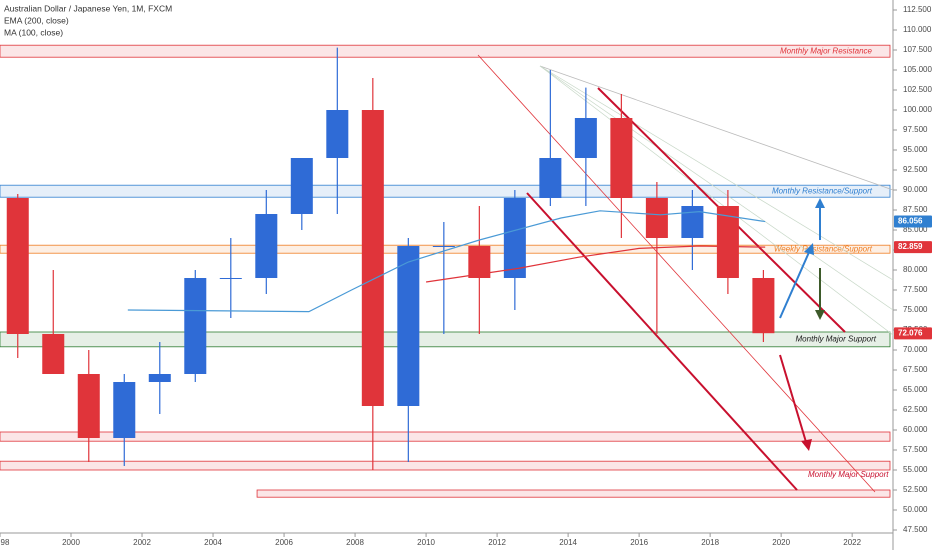 The height and width of the screenshot is (550, 932). What do you see at coordinates (915, 169) in the screenshot?
I see `y-tick-label: 92.500` at bounding box center [915, 169].